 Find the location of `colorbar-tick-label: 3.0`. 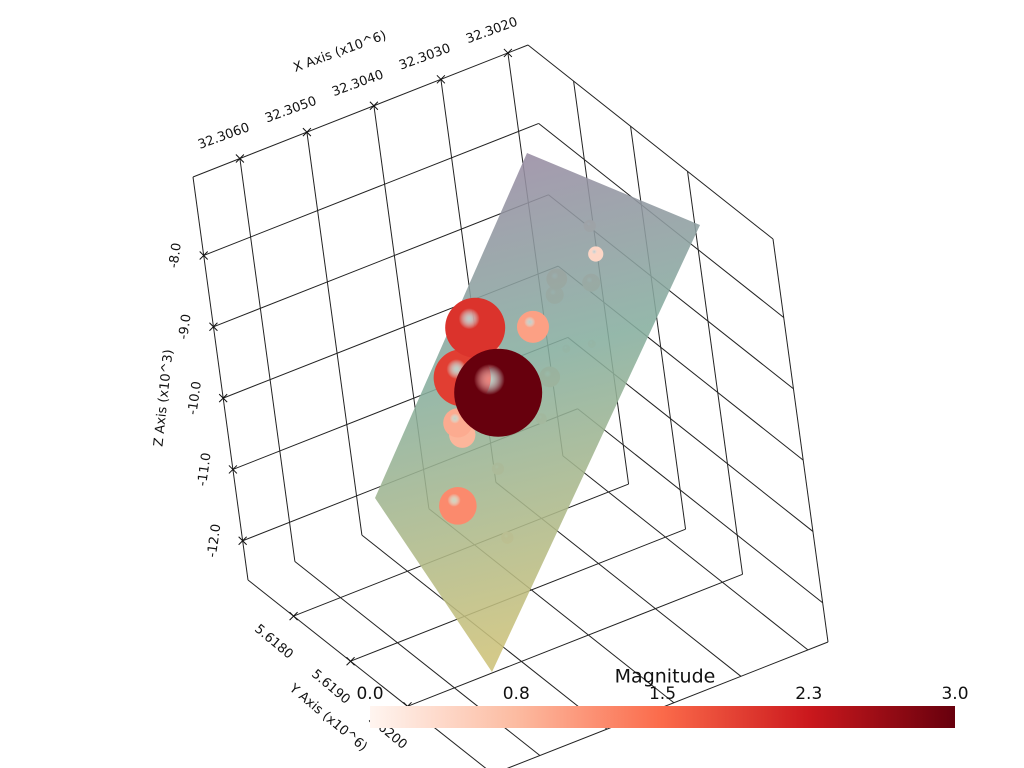

colorbar-tick-label: 3.0 is located at coordinates (954, 694).